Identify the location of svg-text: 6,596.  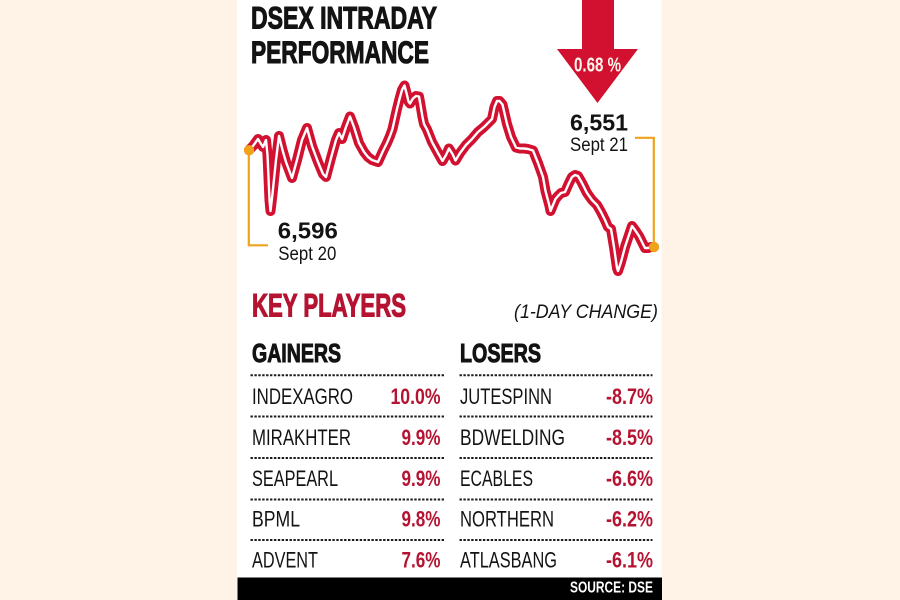
(308, 230).